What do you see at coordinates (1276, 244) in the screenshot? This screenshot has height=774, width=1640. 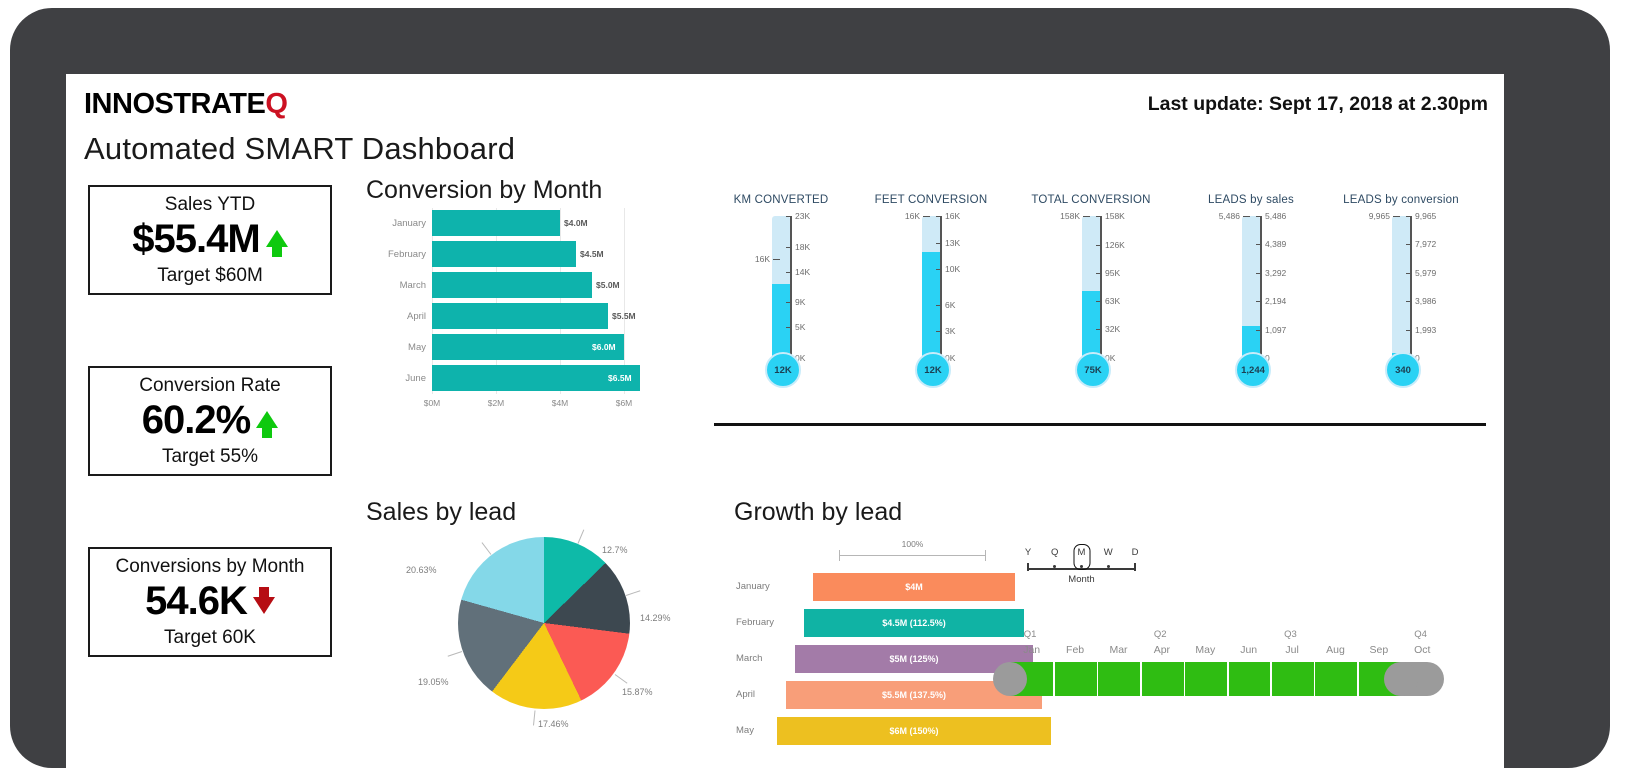 I see `scale-tick-label: 4,389` at bounding box center [1276, 244].